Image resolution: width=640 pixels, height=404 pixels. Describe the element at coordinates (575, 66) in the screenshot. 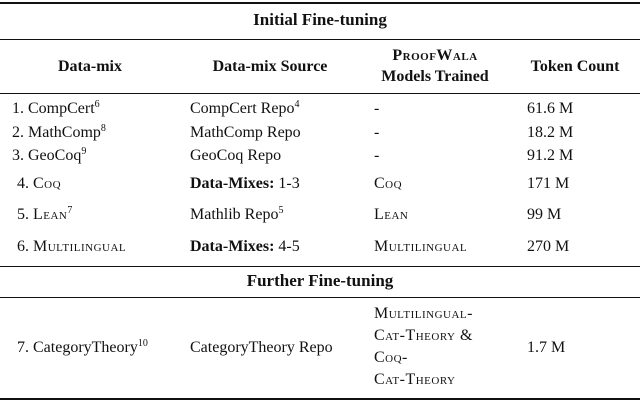

I see `header-tokens: Token Count` at that location.